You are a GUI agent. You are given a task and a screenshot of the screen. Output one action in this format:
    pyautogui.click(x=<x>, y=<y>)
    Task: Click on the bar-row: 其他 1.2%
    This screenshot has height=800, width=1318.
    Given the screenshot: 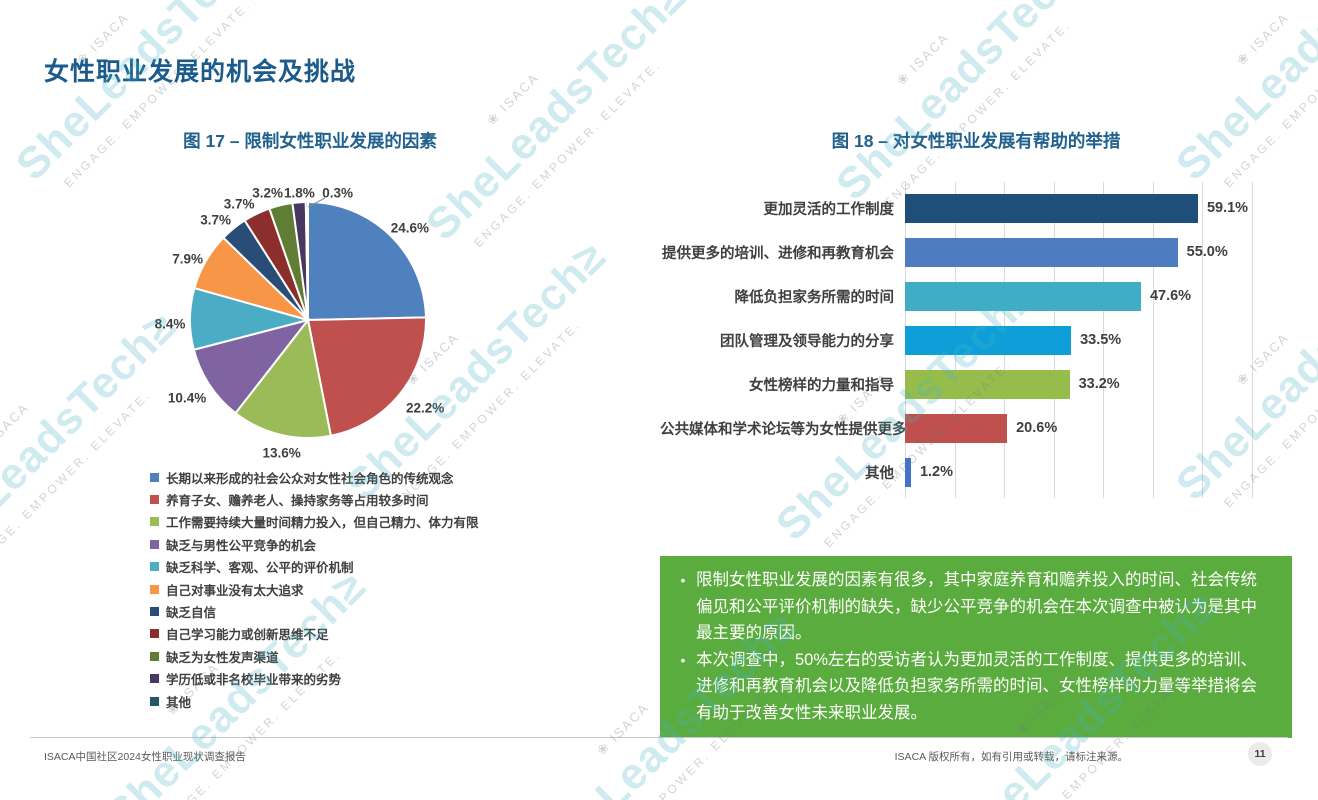 What is the action you would take?
    pyautogui.click(x=980, y=472)
    